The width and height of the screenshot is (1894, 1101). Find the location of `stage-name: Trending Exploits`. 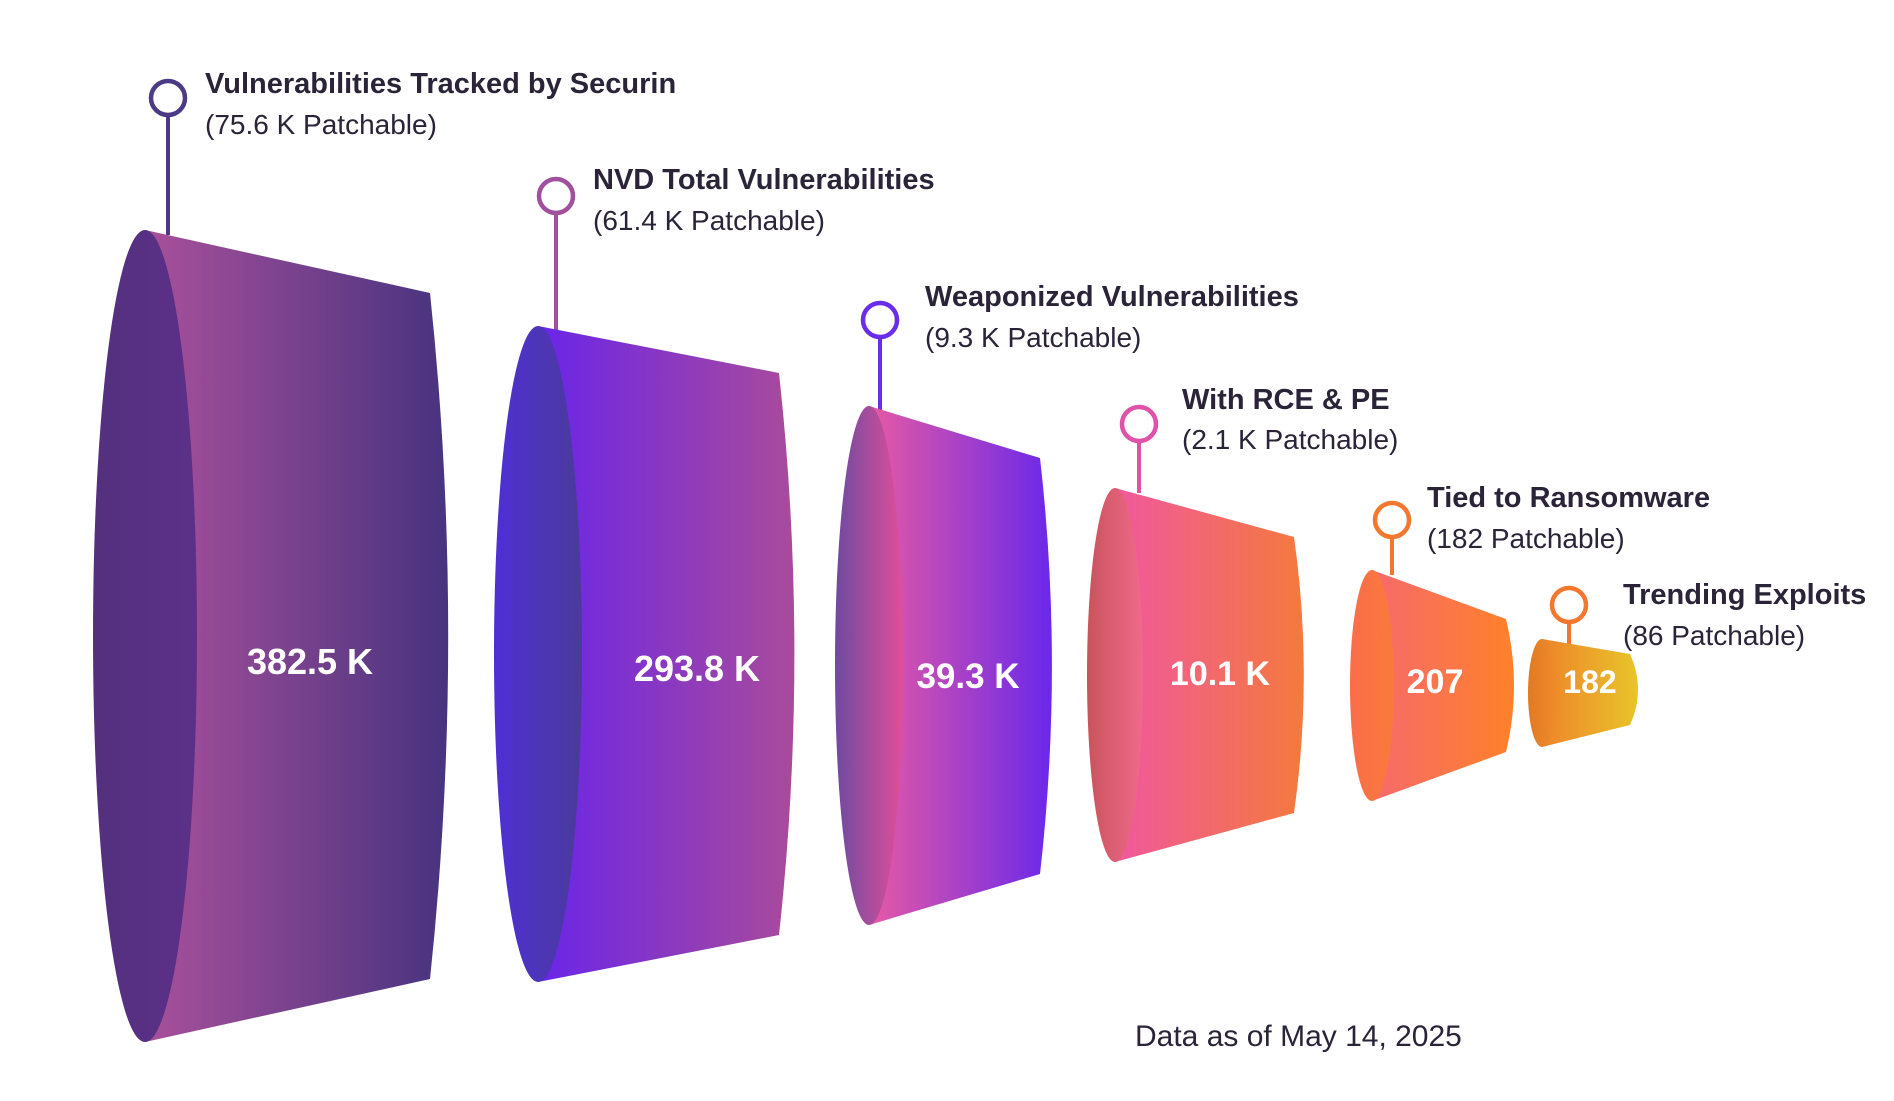

stage-name: Trending Exploits is located at coordinates (1744, 595).